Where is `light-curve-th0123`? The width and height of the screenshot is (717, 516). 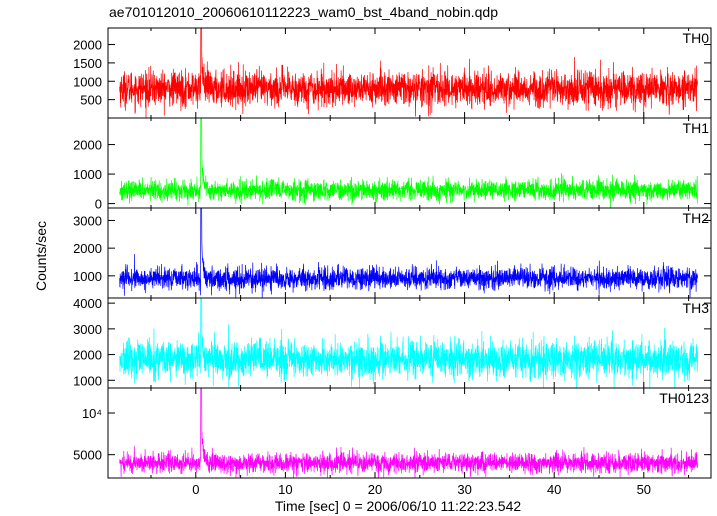
light-curve-th0123 is located at coordinates (408, 433).